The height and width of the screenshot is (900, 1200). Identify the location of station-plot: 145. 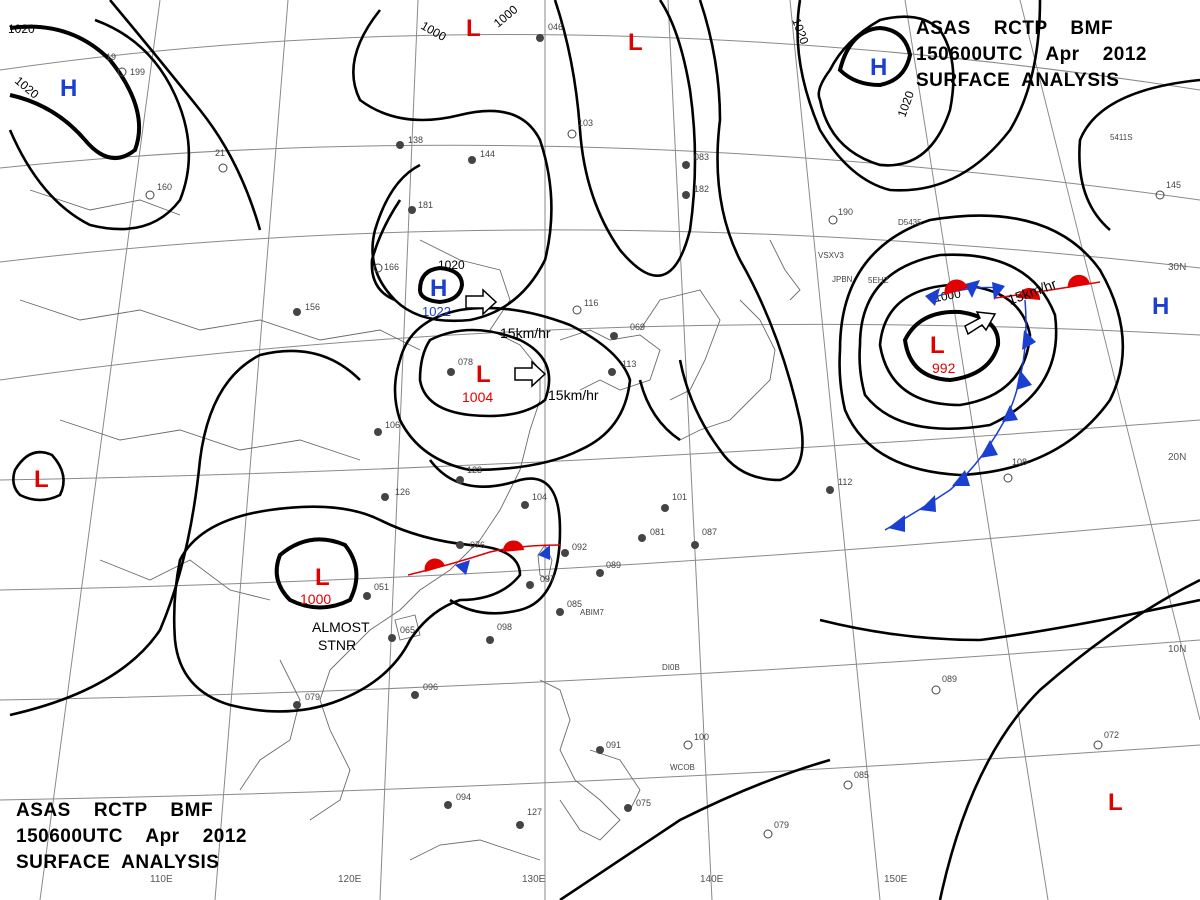
(1168, 190).